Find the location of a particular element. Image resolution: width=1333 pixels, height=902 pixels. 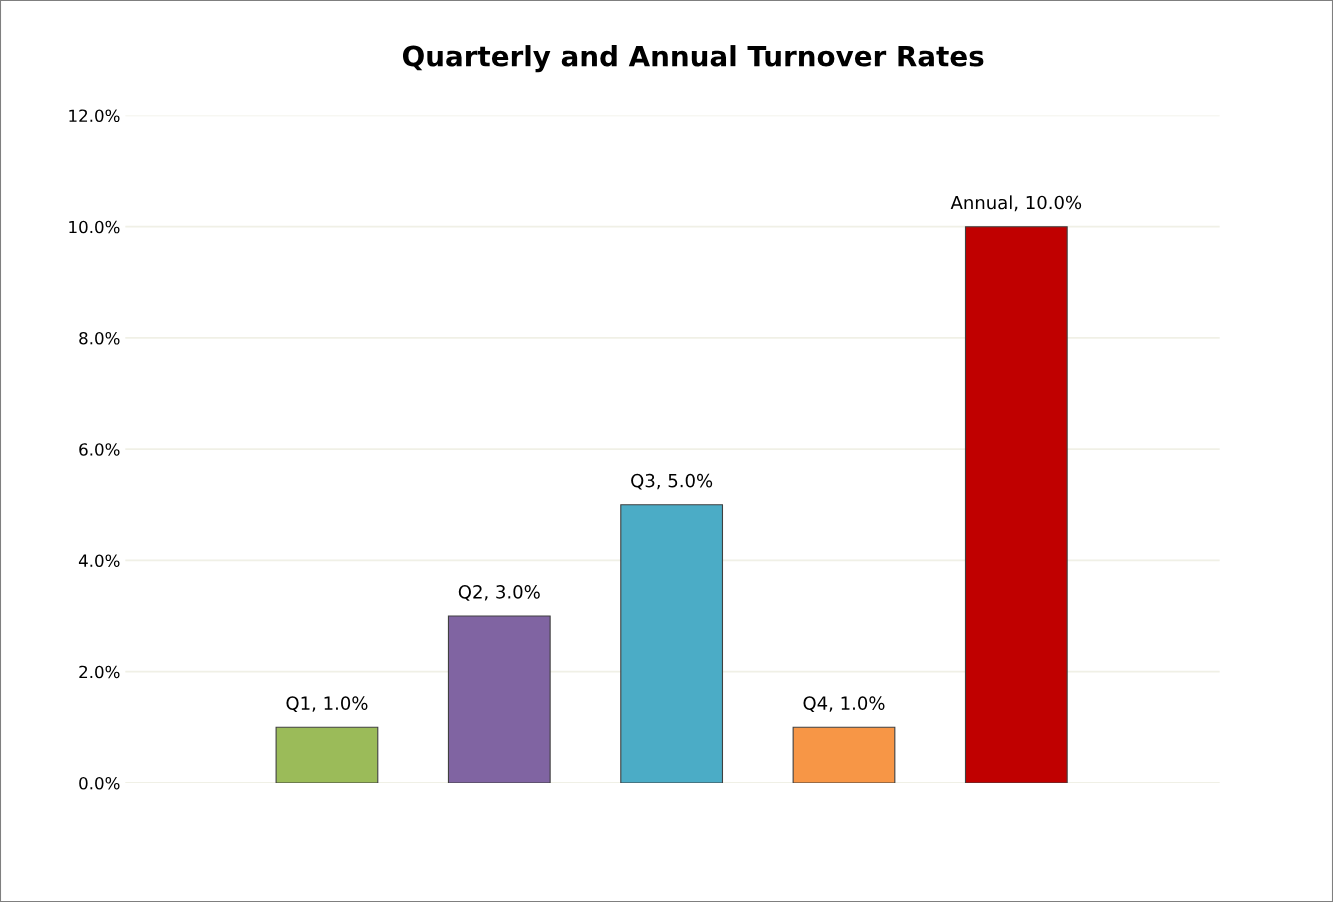

y-tick-label: 2.0% is located at coordinates (99, 672).